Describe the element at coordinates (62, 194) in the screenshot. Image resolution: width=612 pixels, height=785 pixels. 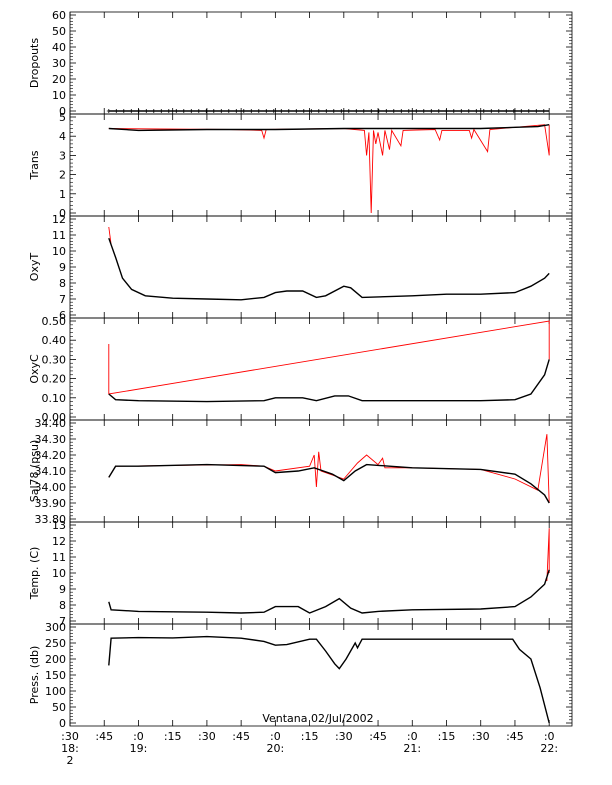
I see `y-tick-label: 1` at that location.